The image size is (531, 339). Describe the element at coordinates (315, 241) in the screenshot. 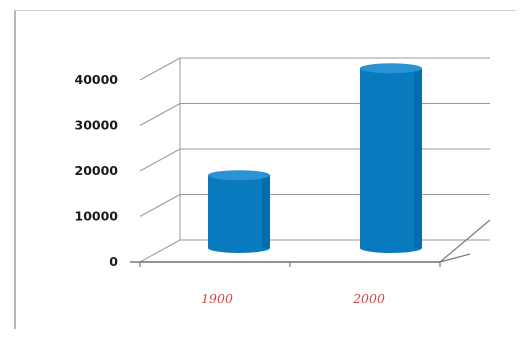

I see `floor-edge` at that location.